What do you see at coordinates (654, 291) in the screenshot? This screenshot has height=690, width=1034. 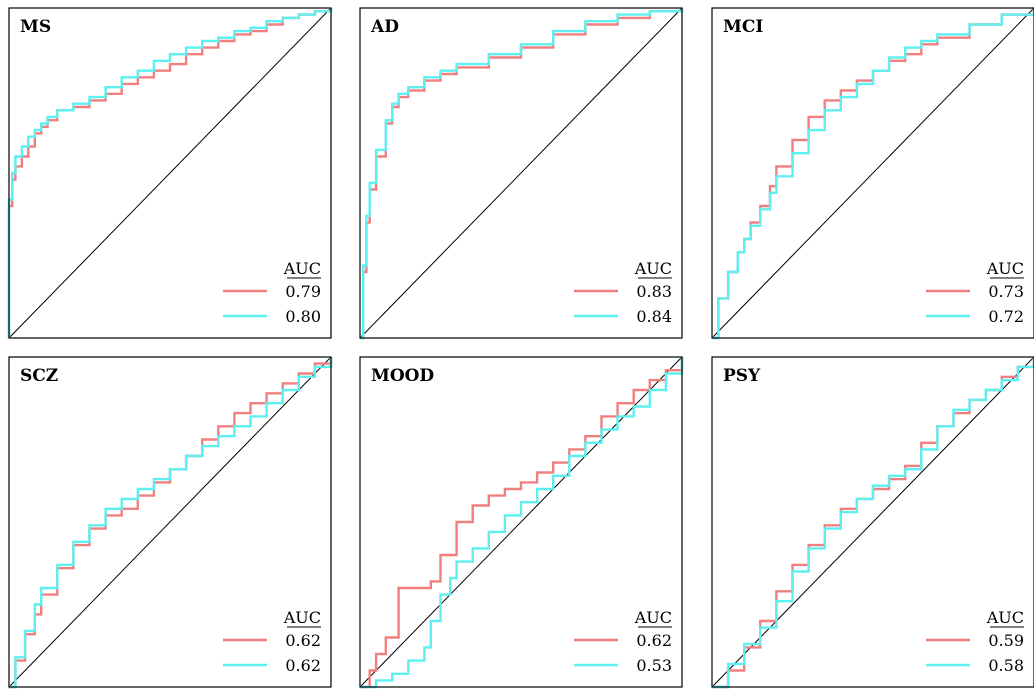 I see `legend-auc-series-1: 0.83` at bounding box center [654, 291].